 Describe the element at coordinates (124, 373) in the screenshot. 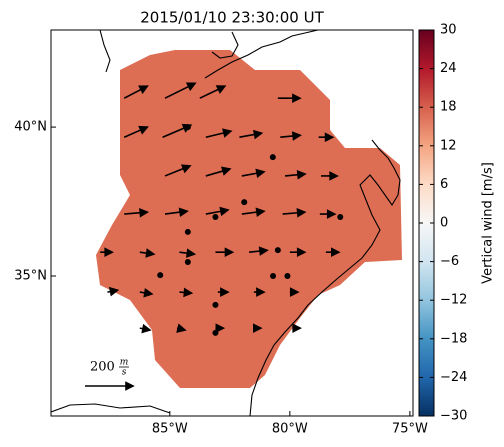

I see `reference-unit-den: s` at that location.